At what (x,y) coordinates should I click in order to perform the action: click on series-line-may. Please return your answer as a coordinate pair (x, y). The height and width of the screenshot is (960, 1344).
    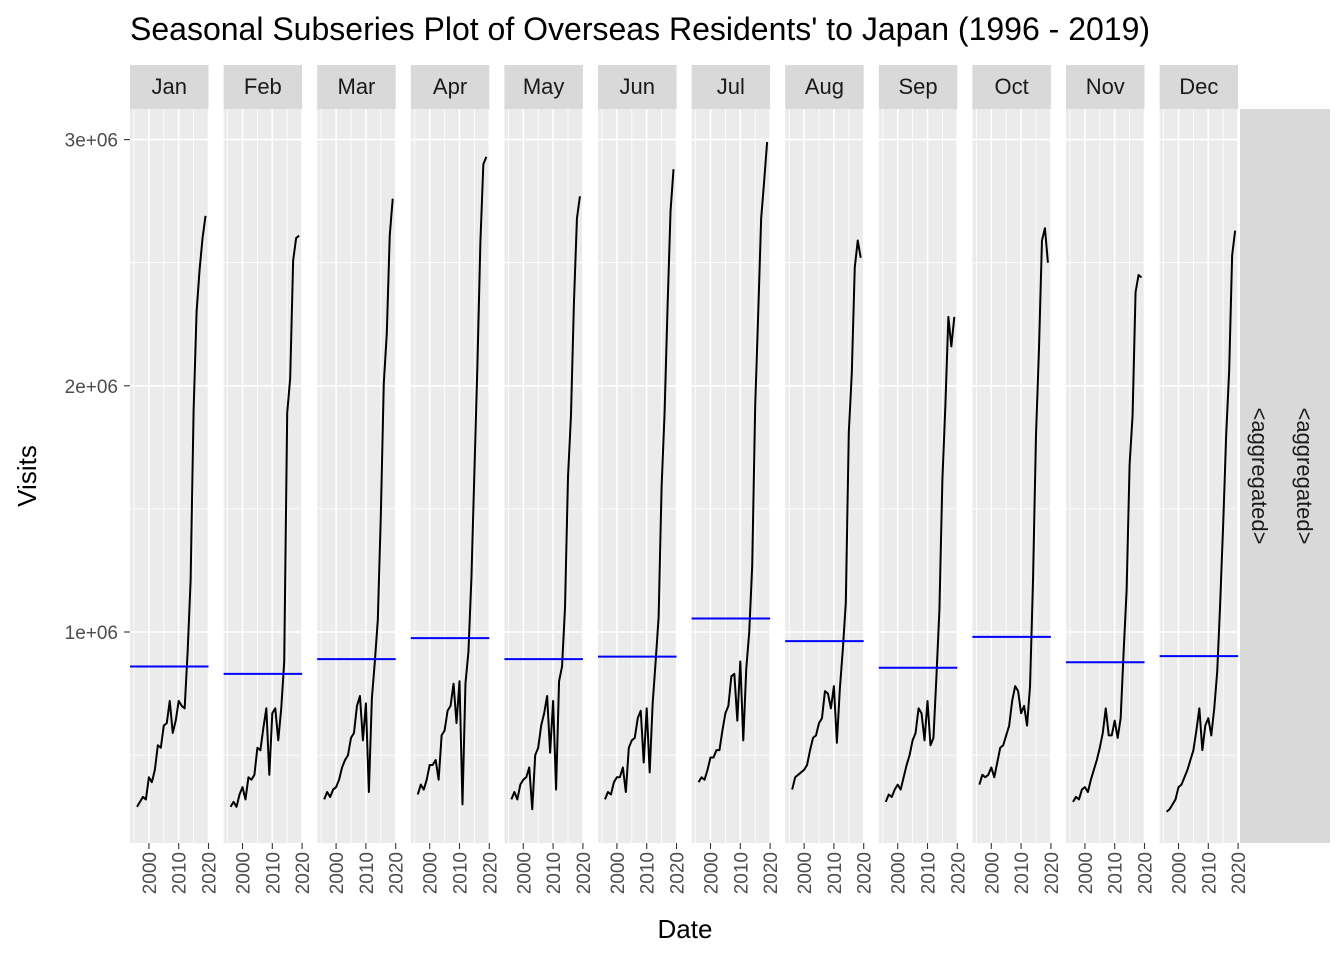
    Looking at the image, I should click on (545, 503).